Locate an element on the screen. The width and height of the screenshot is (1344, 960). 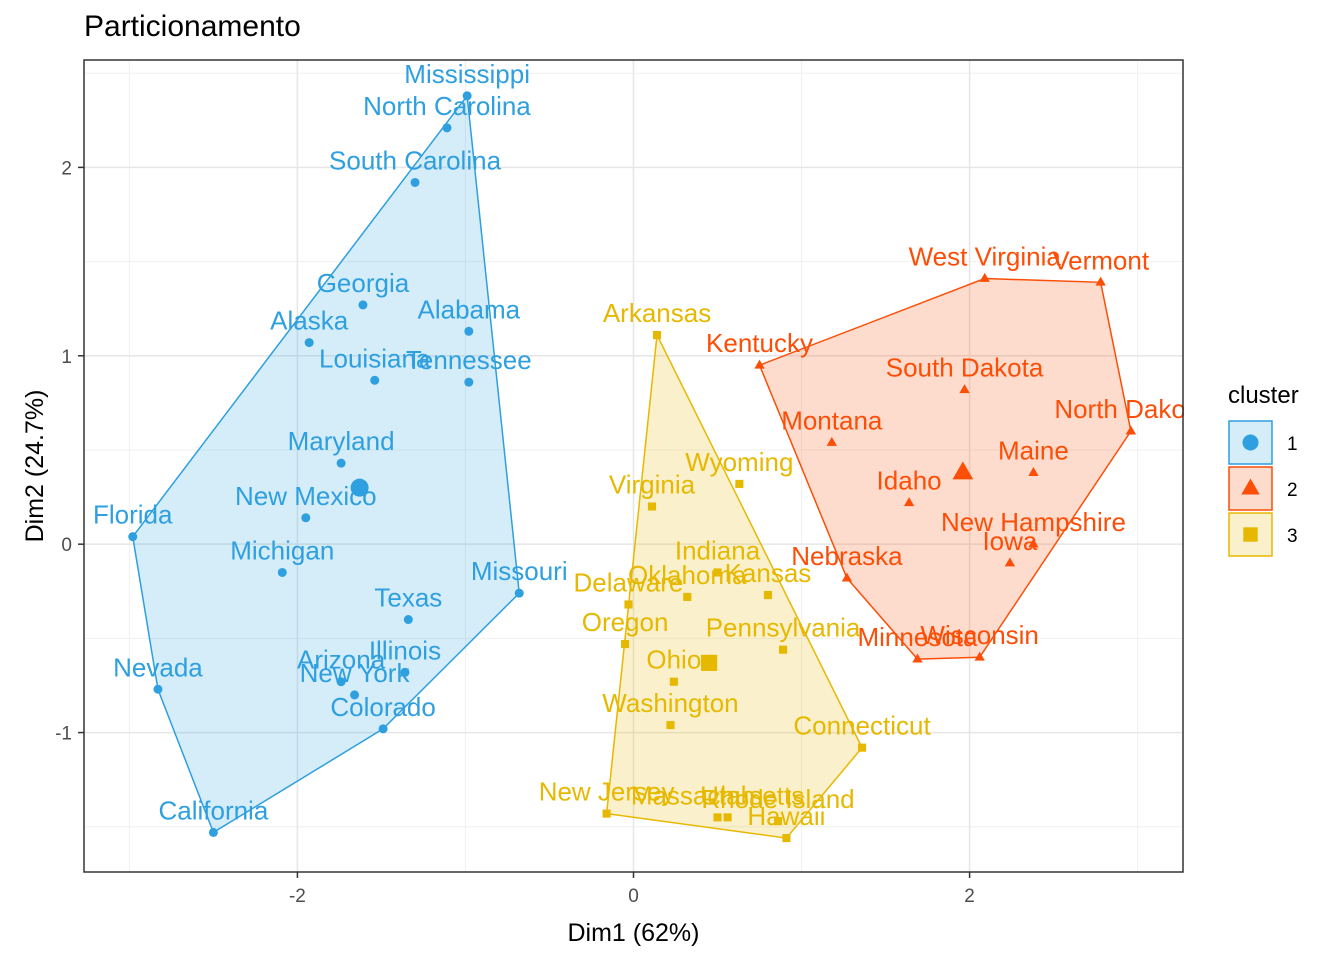
label-oregon: Oregon is located at coordinates (625, 622).